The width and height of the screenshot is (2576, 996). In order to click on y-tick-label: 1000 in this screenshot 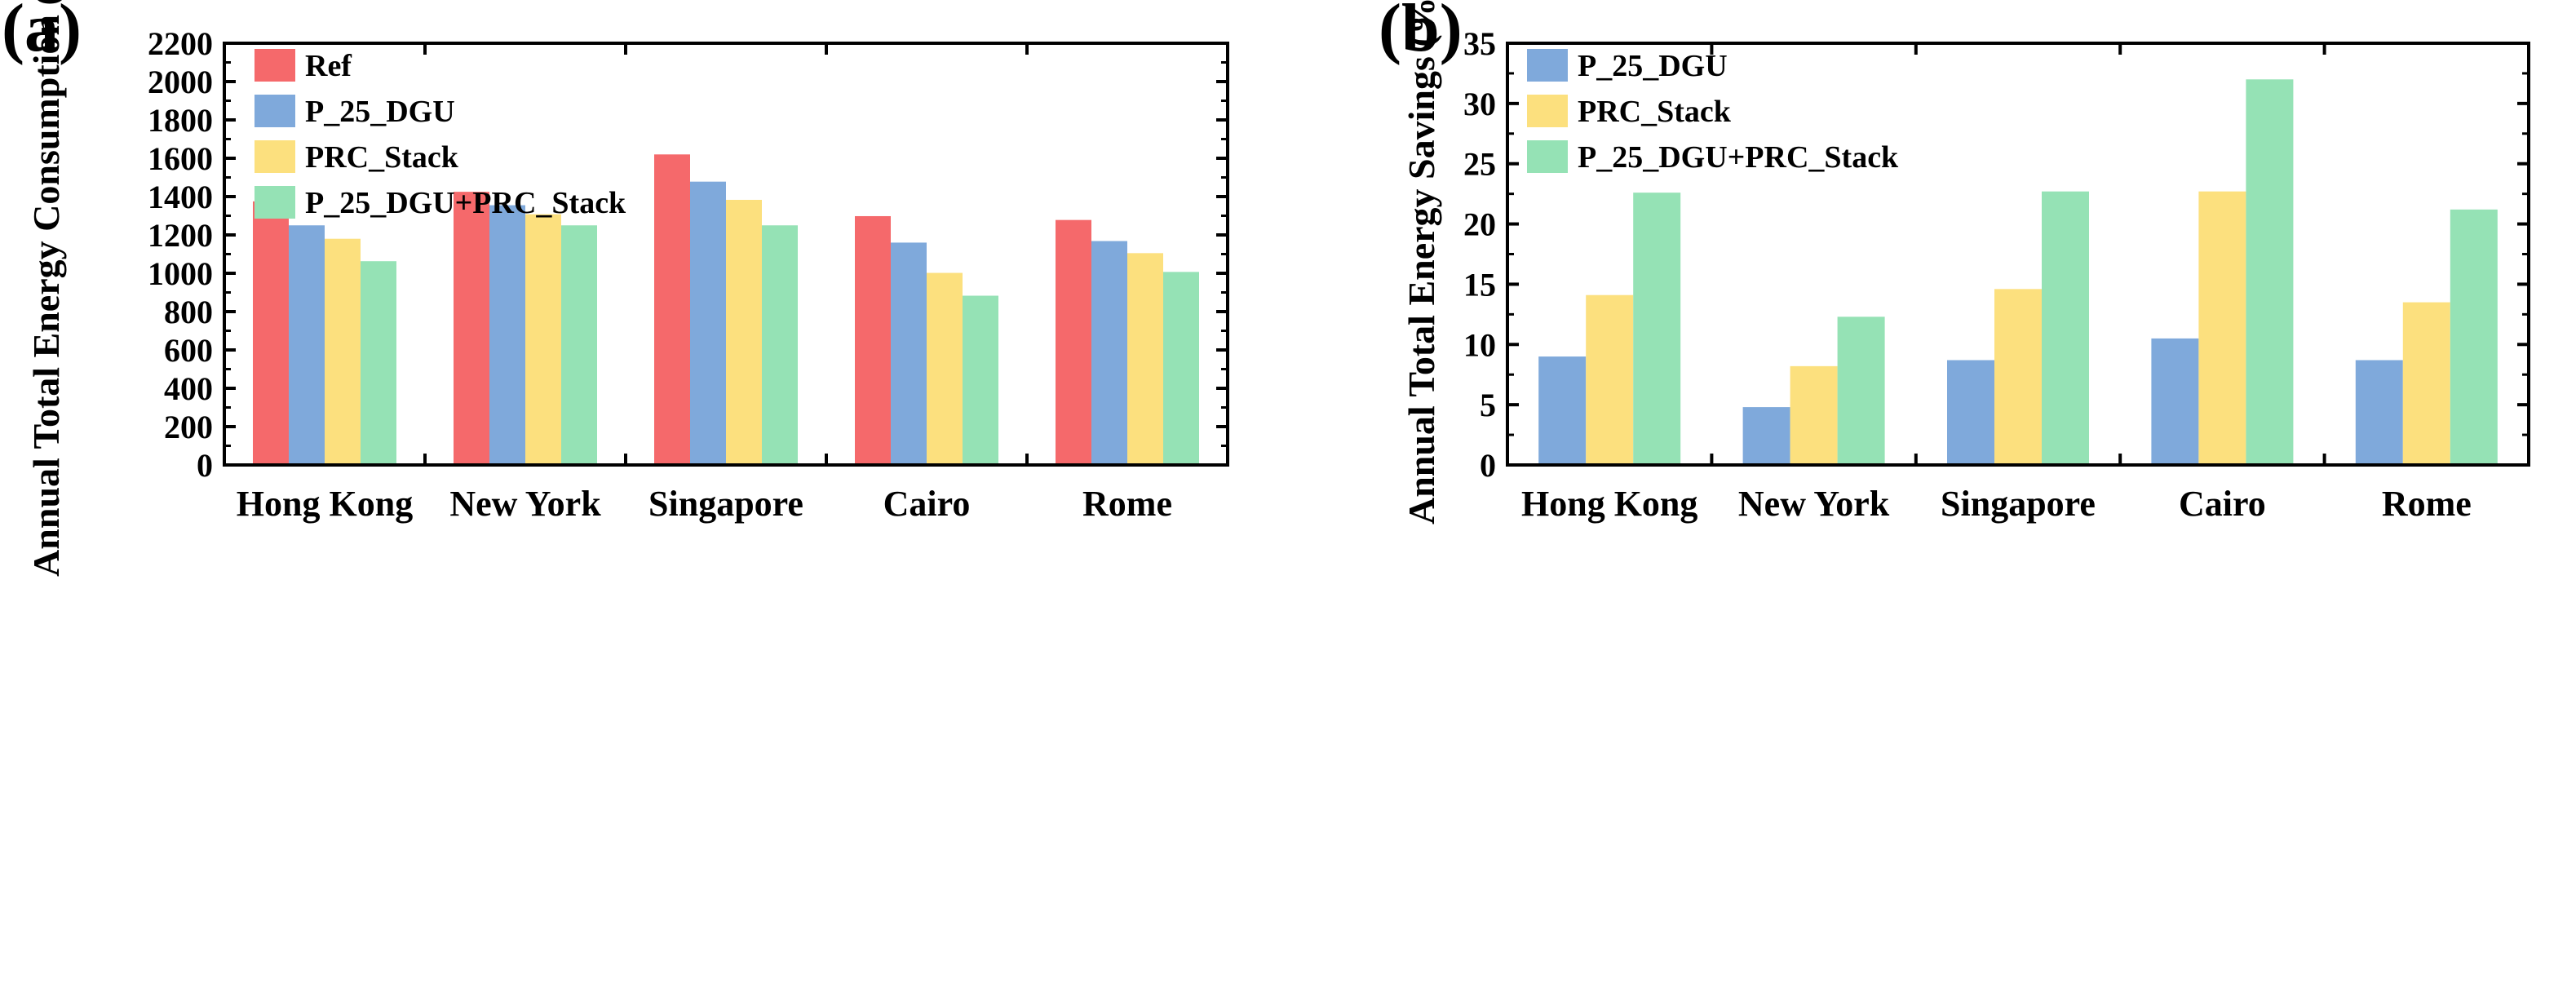, I will do `click(180, 273)`.